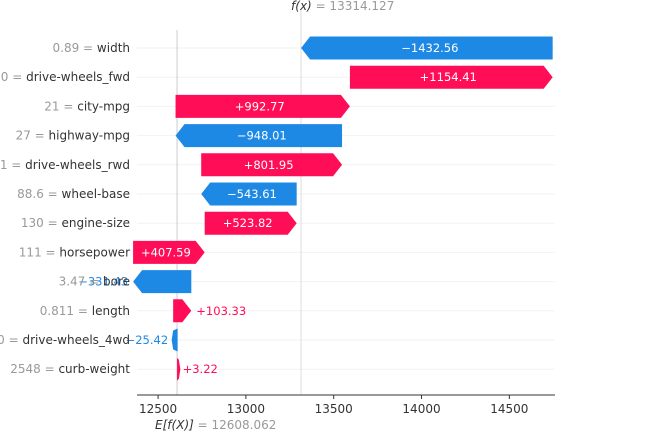  Describe the element at coordinates (75, 223) in the screenshot. I see `feature-label: 130 = engine-size` at that location.